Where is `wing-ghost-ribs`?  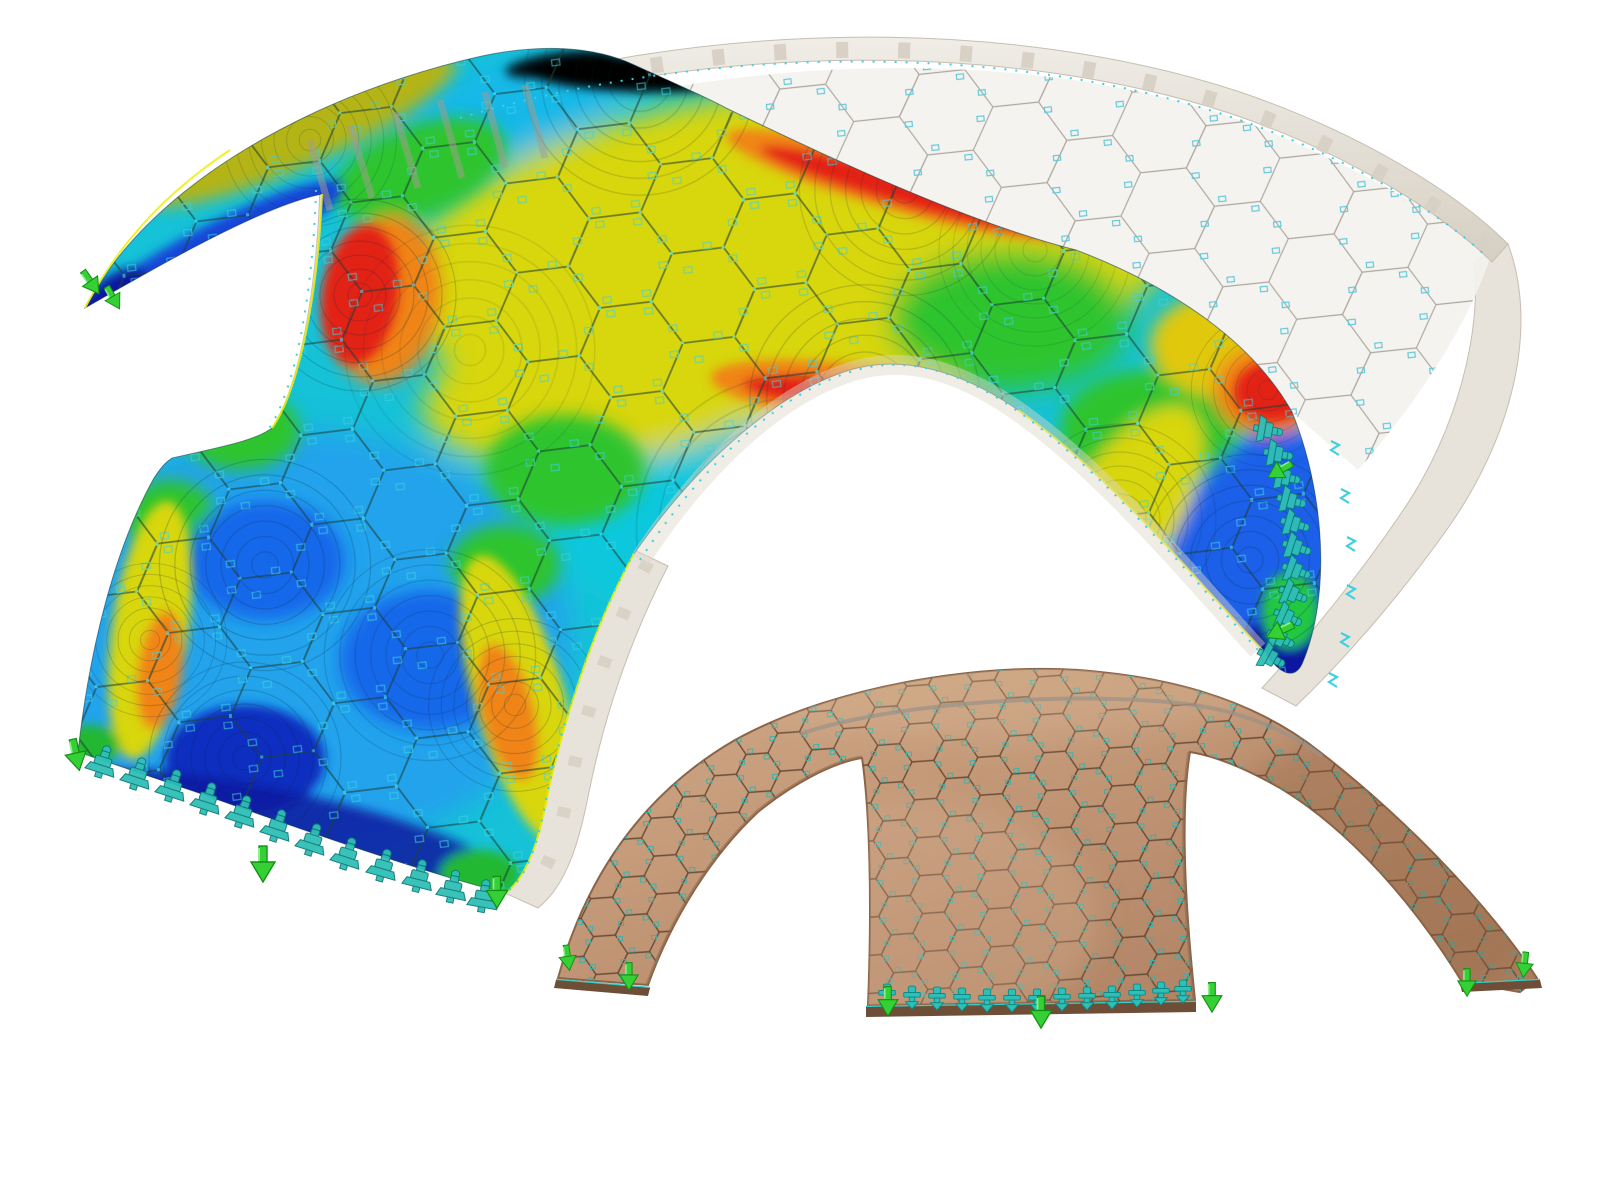 wing-ghost-ribs is located at coordinates (427, 147).